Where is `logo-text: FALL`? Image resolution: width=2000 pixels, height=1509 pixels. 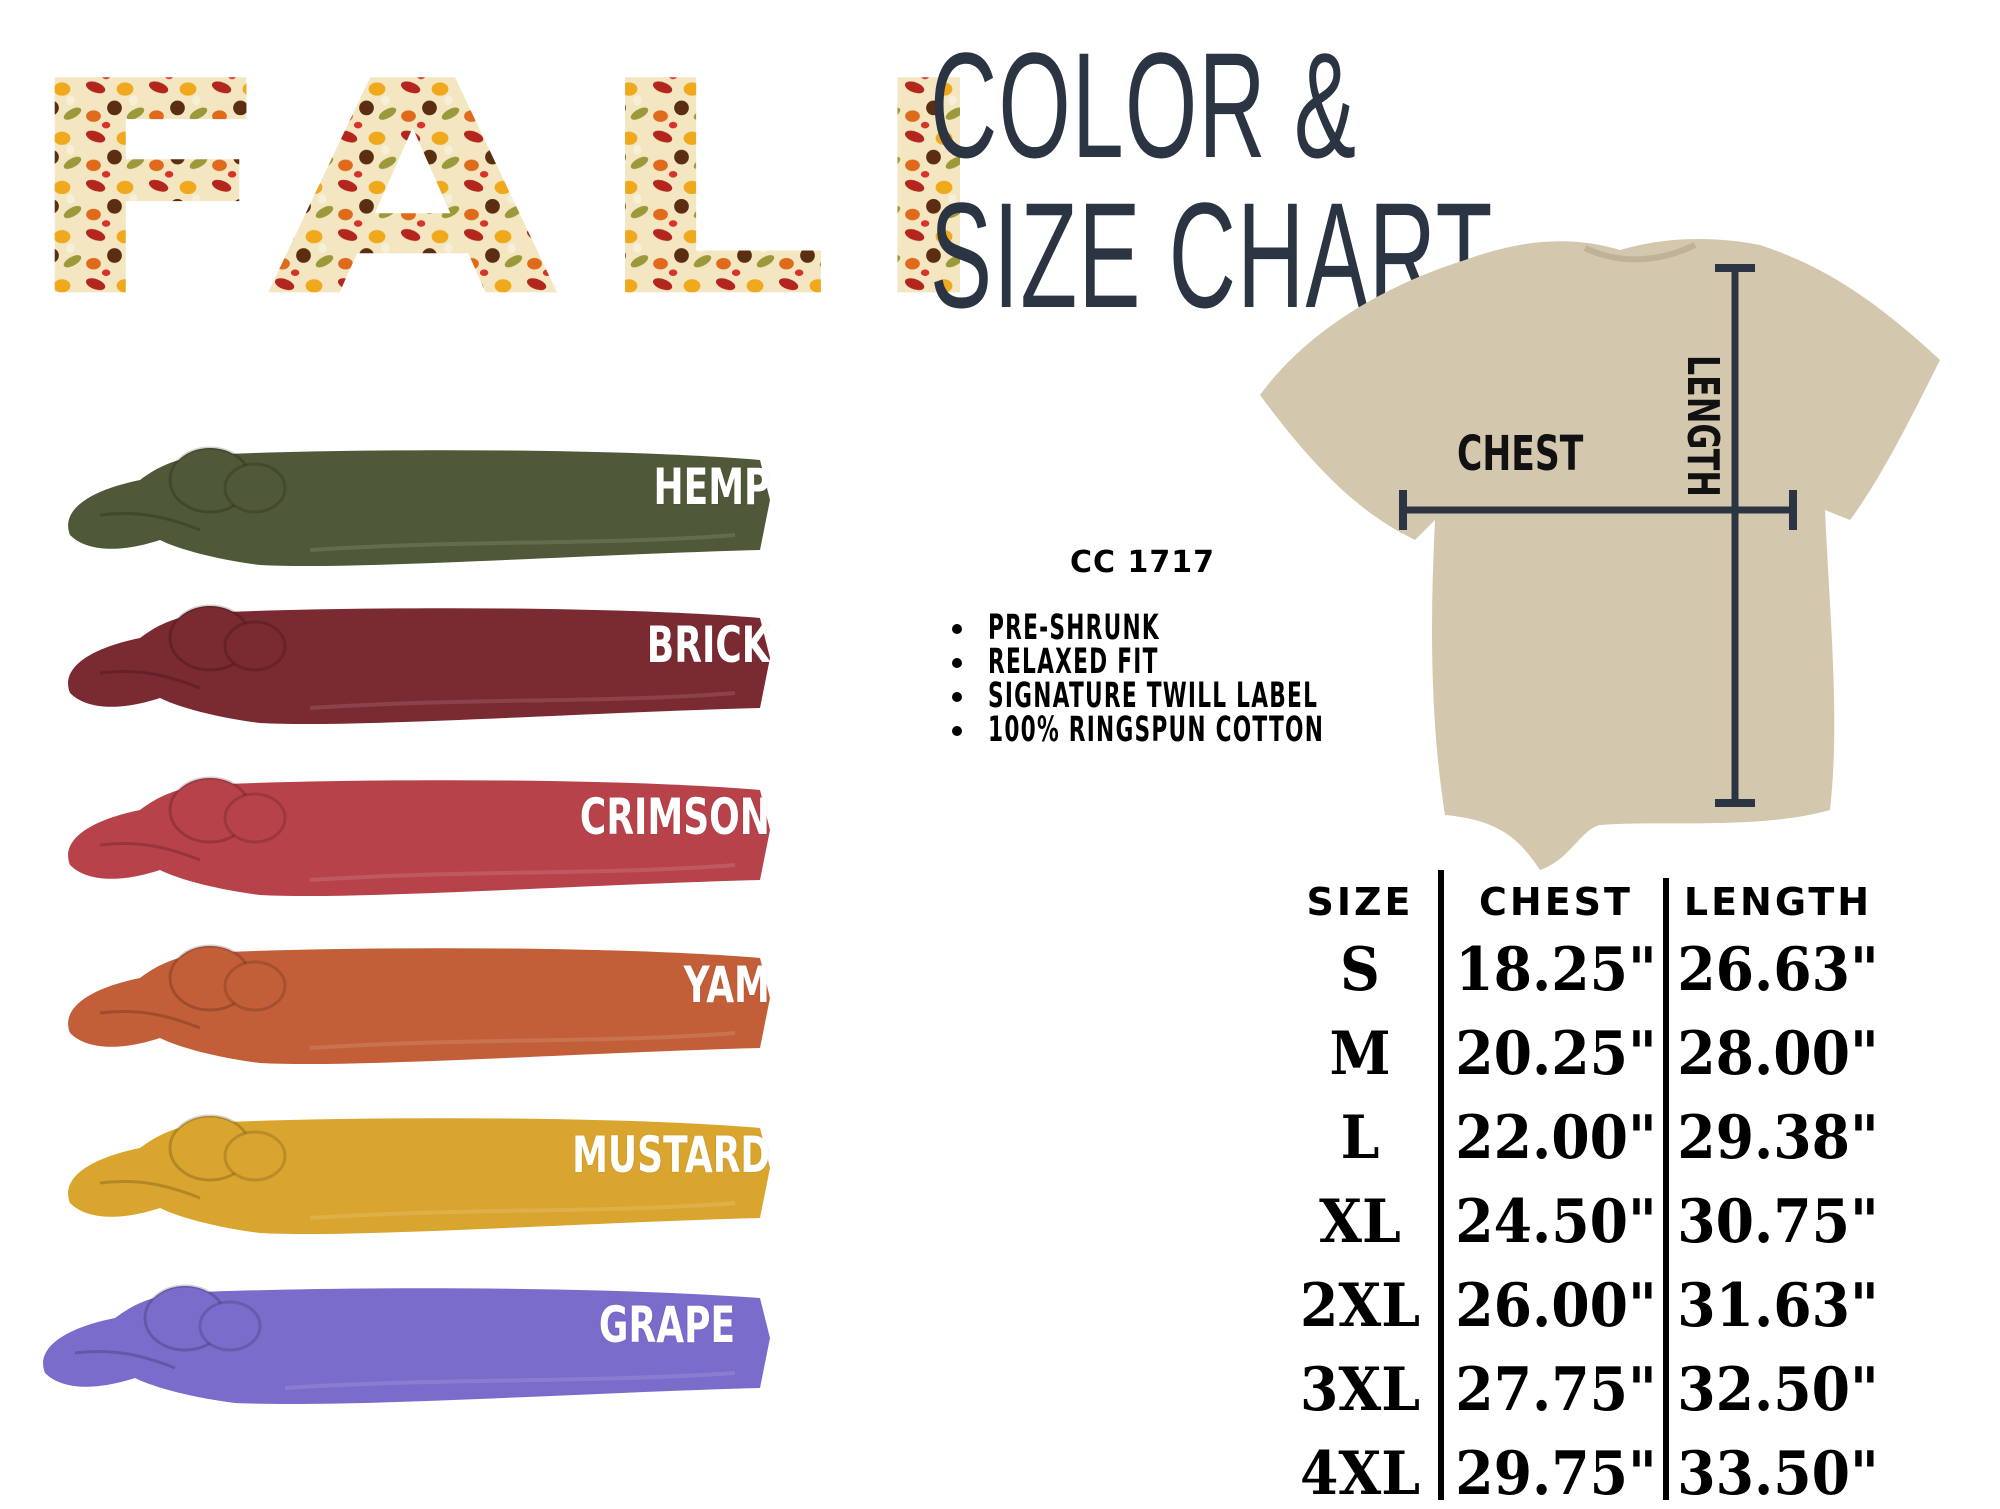
logo-text: FALL is located at coordinates (490, 196).